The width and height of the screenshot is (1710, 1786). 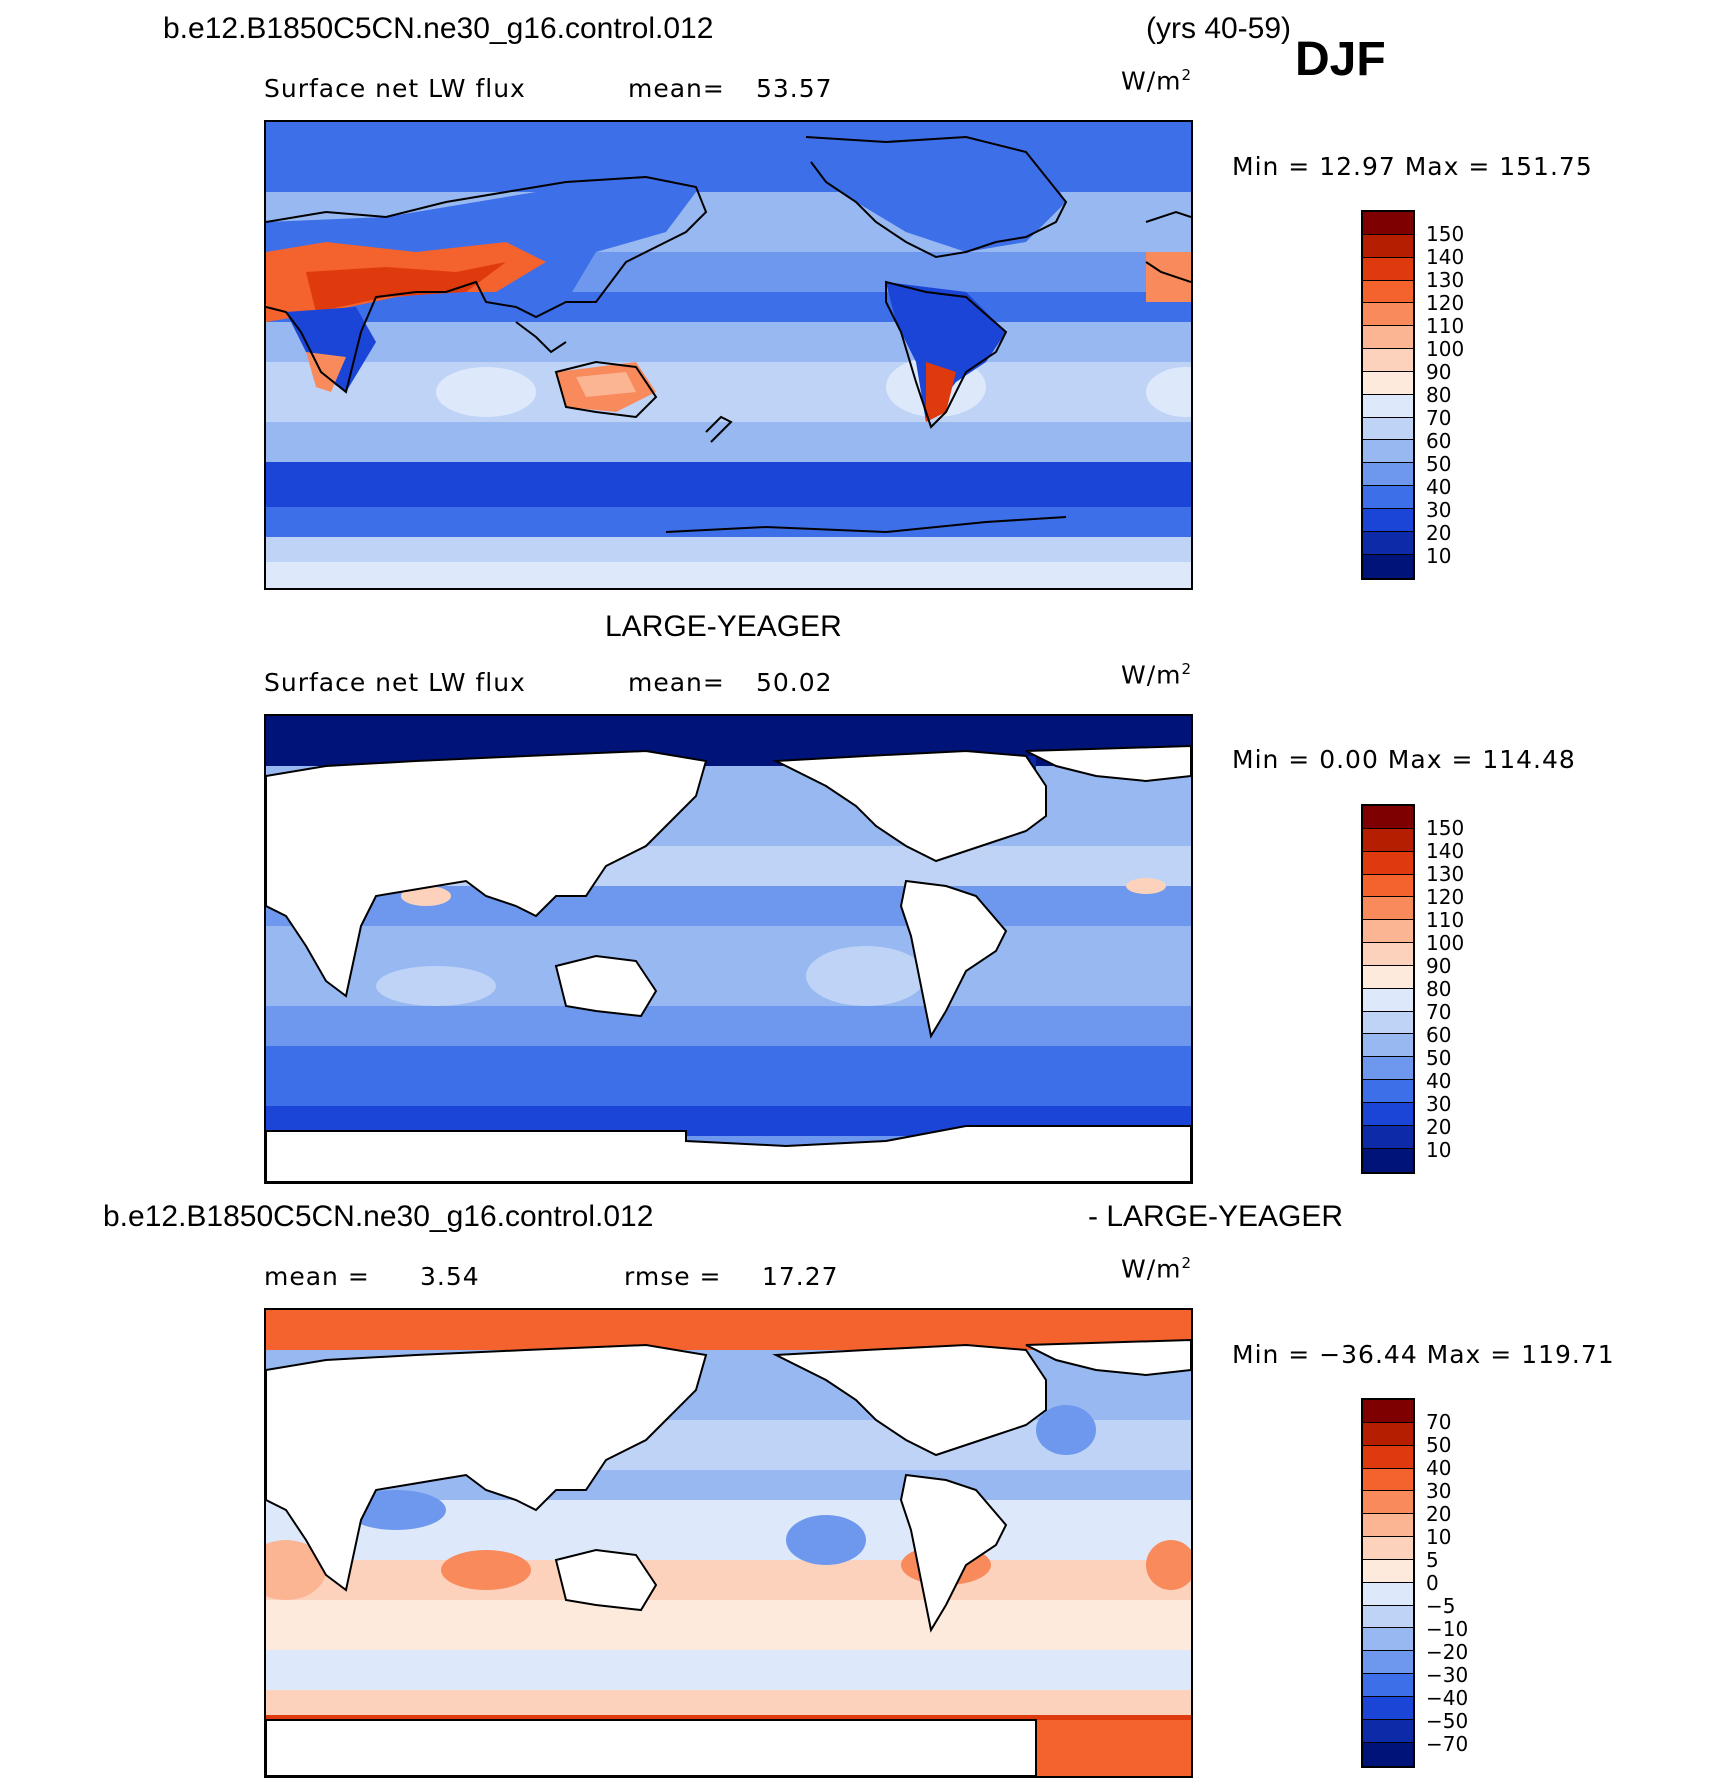 I want to click on panel1-variable: Surface net LW flux, so click(x=395, y=88).